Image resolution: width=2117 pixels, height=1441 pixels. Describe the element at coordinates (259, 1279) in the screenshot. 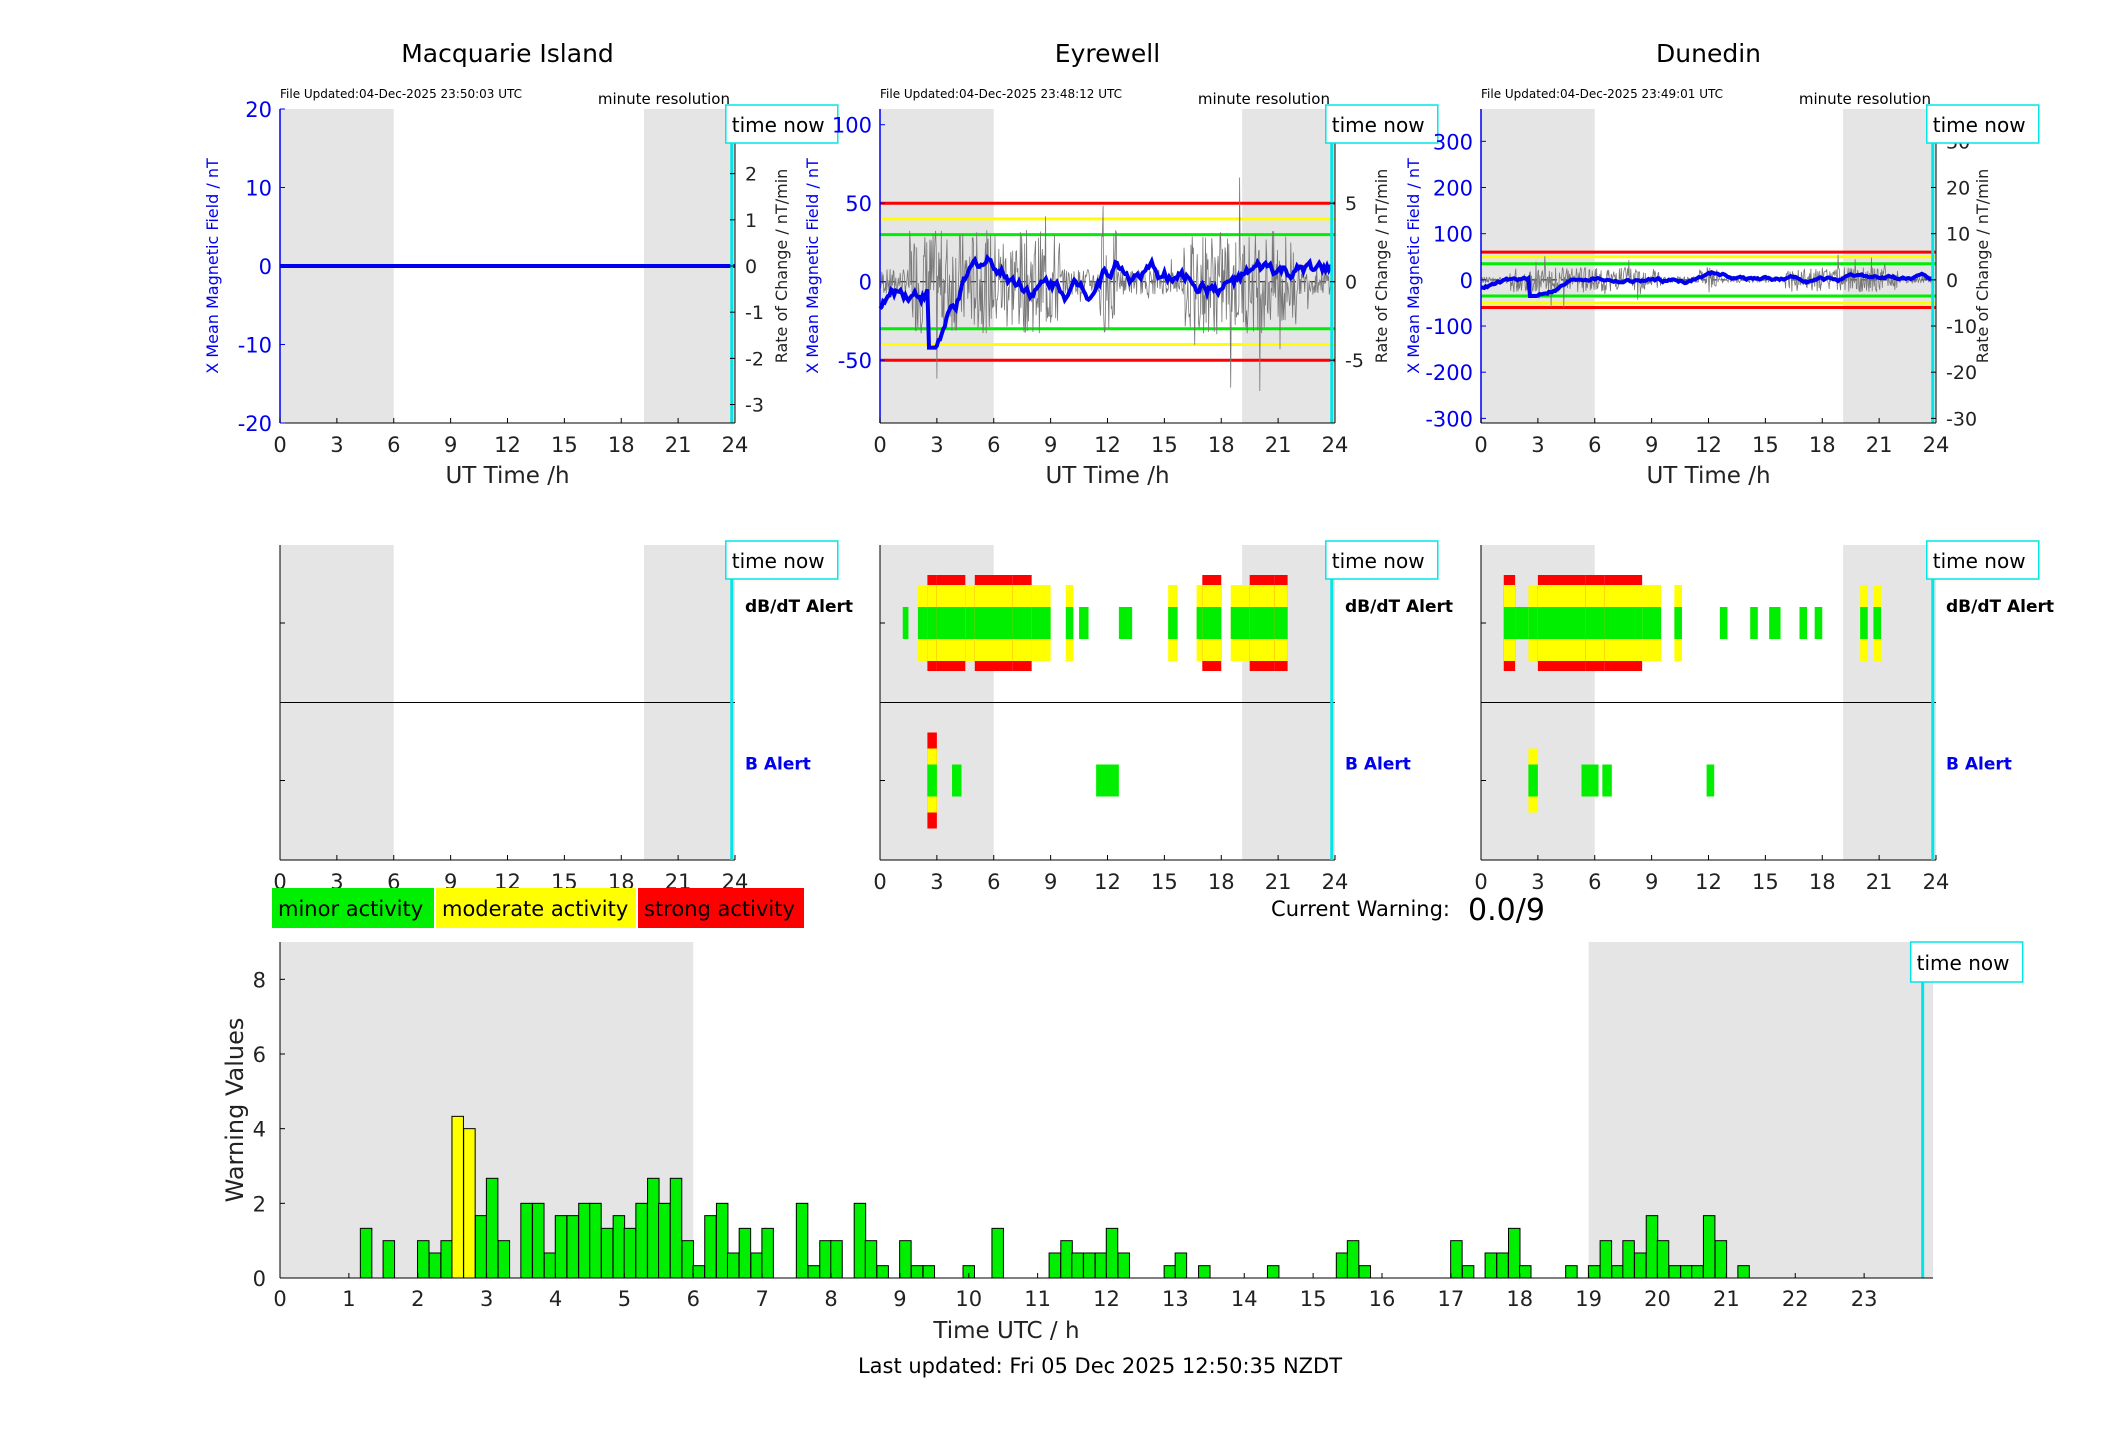

I see `y-tick-label: 0` at that location.